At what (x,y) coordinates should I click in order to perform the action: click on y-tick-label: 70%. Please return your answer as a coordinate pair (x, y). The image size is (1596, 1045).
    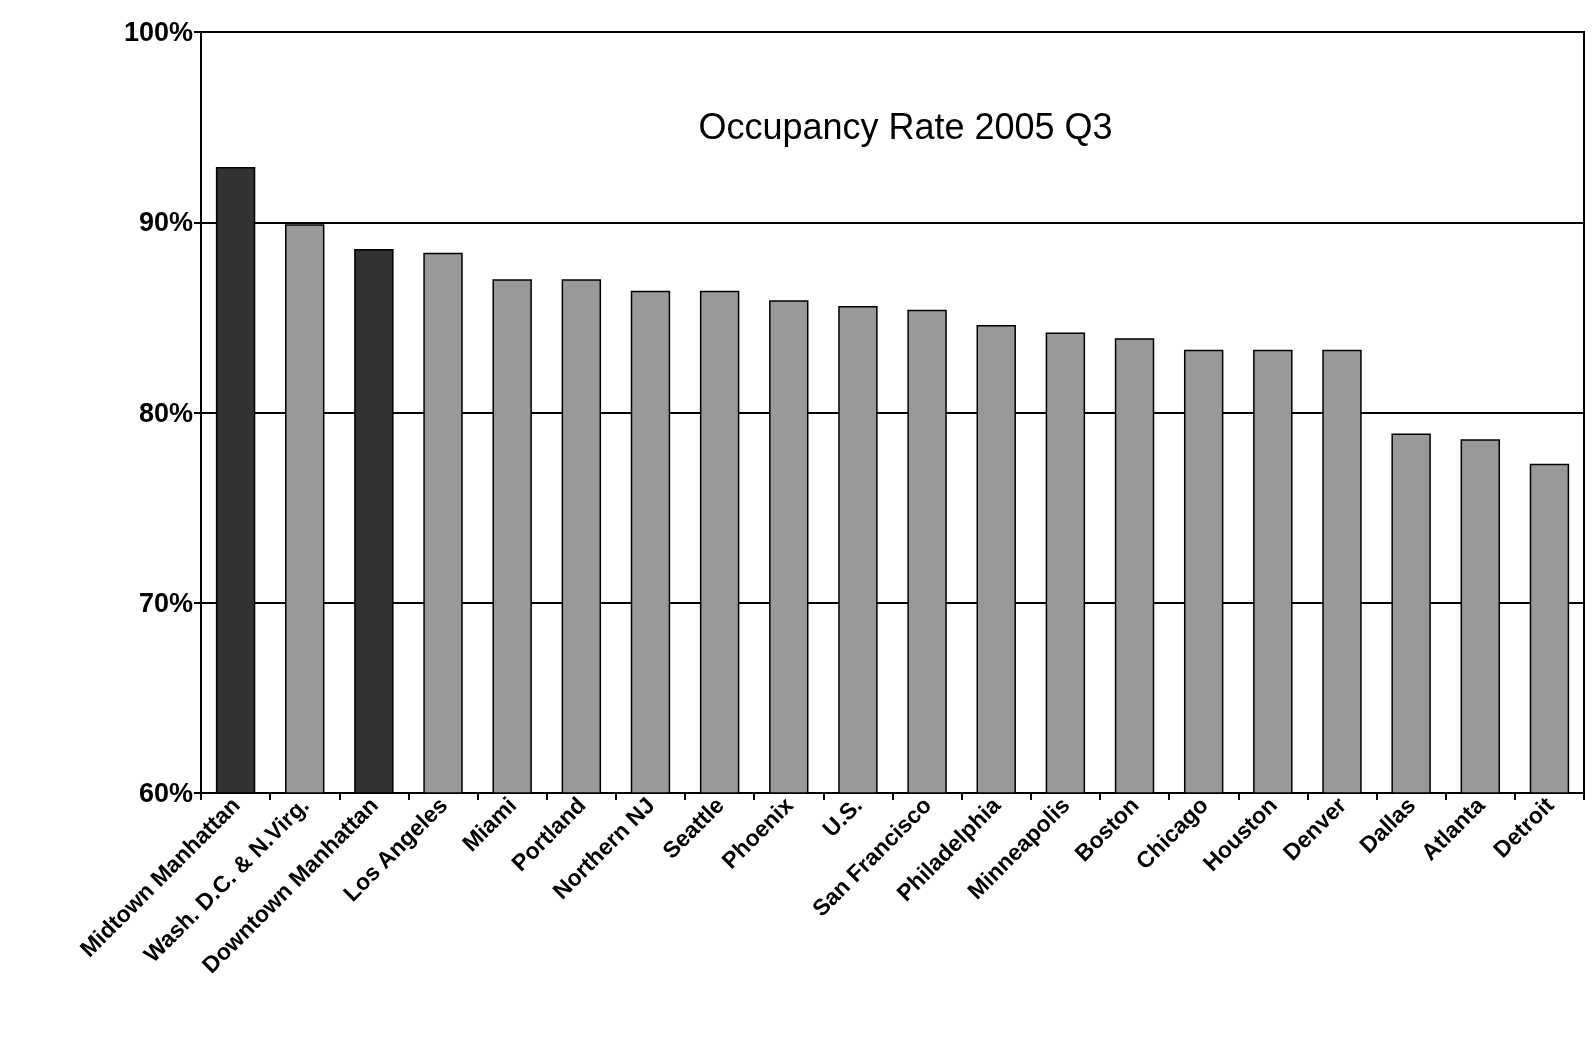
    Looking at the image, I should click on (165, 602).